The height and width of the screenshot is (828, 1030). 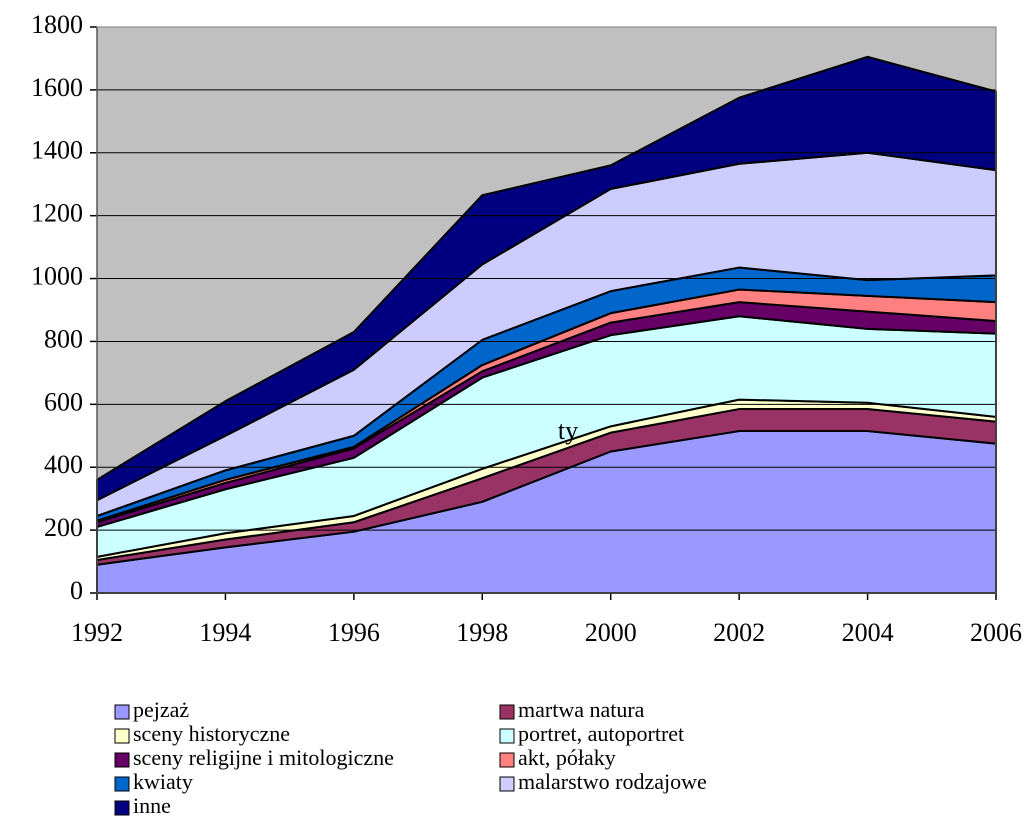 What do you see at coordinates (868, 632) in the screenshot?
I see `x-tick-label: 2004` at bounding box center [868, 632].